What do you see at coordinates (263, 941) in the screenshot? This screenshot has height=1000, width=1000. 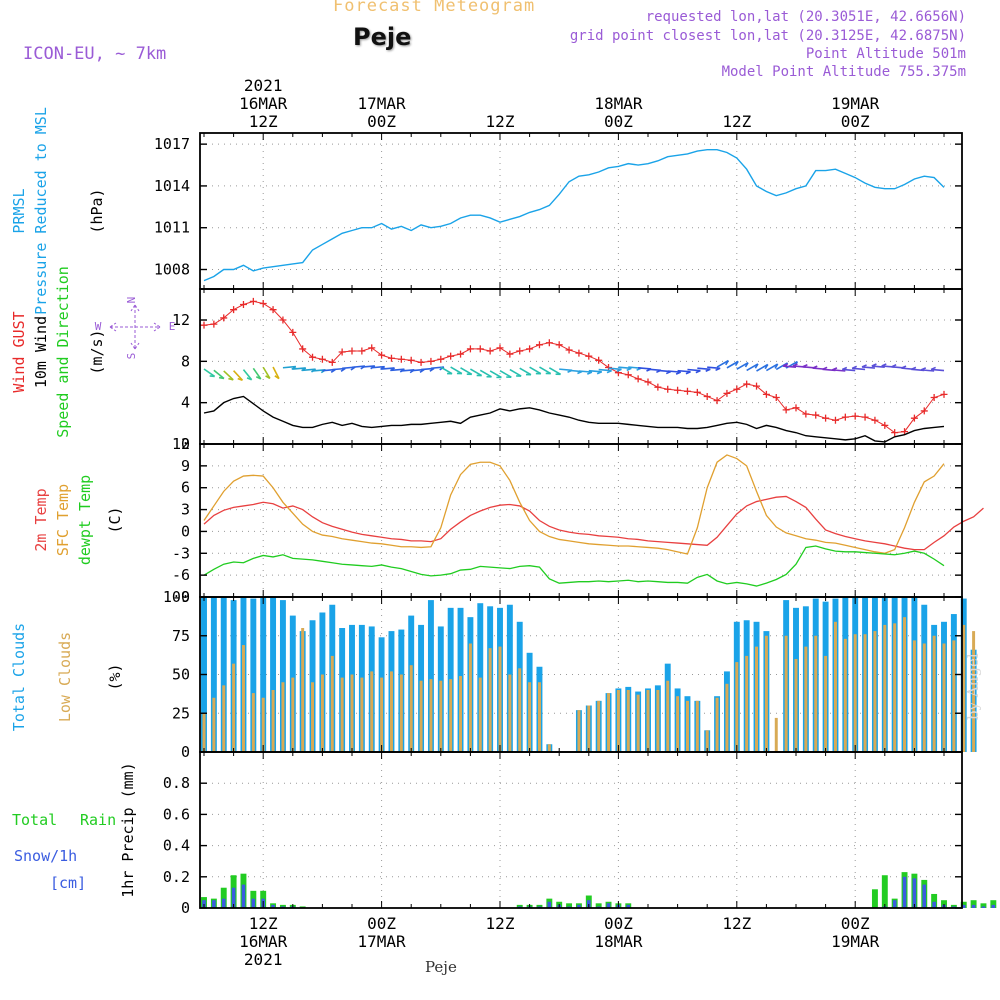 I see `bottom-time-label: 16MAR` at bounding box center [263, 941].